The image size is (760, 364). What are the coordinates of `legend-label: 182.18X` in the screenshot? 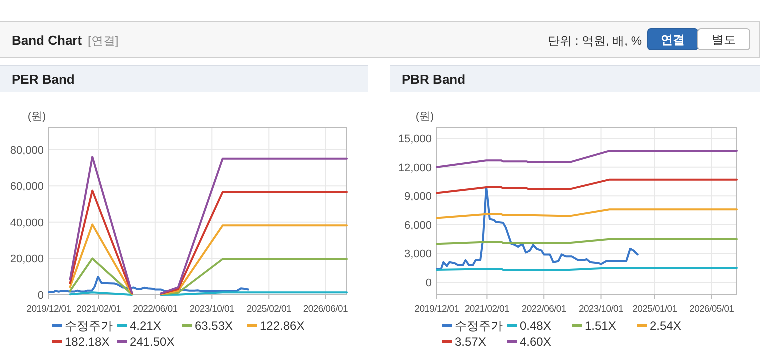 It's located at (87, 342).